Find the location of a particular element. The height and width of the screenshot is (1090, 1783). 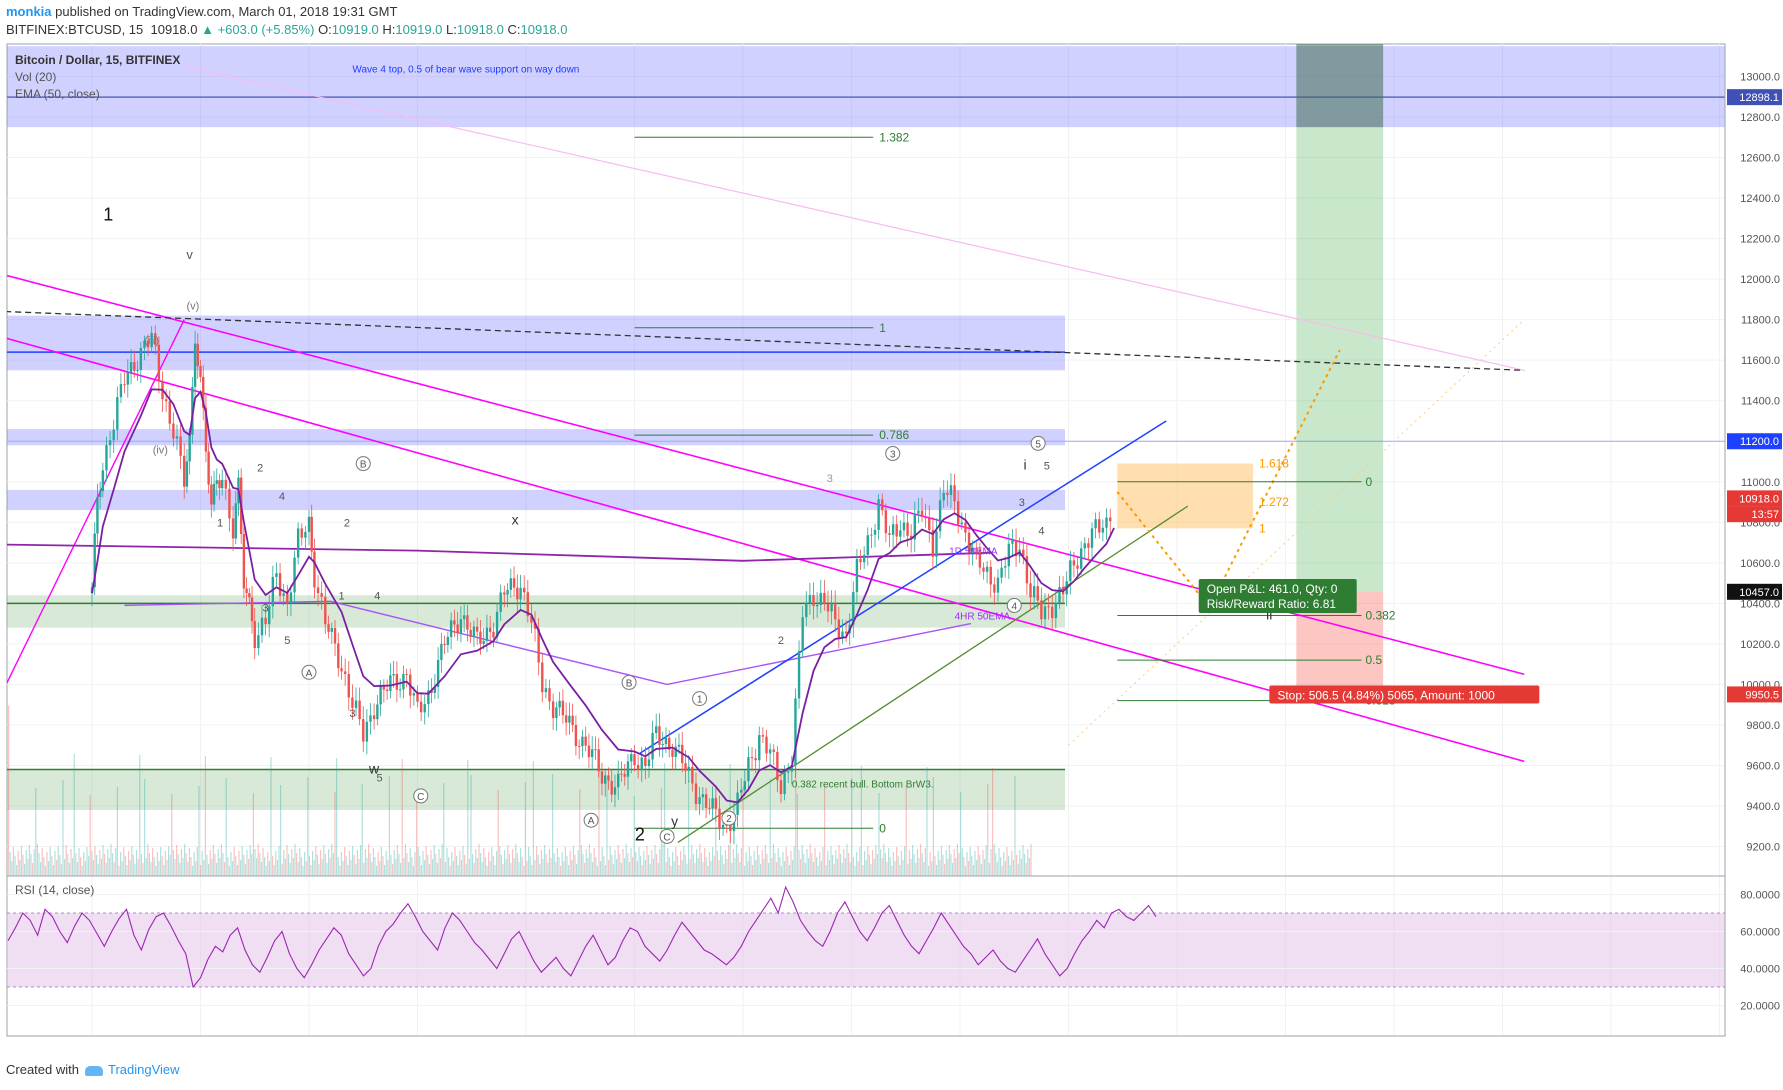

rsi-line is located at coordinates (582, 937).